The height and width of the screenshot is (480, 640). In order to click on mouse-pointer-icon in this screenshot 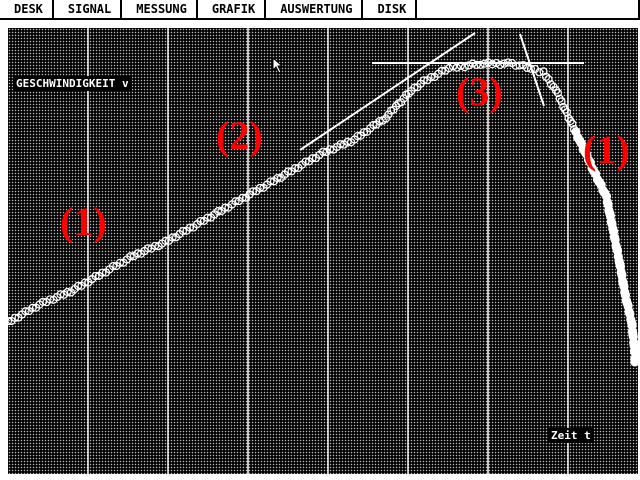, I will do `click(278, 65)`.